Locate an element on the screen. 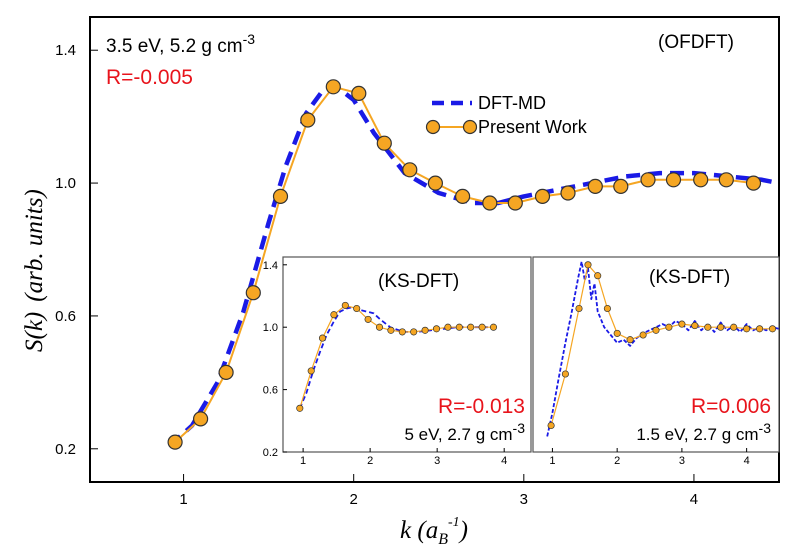  inset-2-x-tick-label: 1 is located at coordinates (552, 461).